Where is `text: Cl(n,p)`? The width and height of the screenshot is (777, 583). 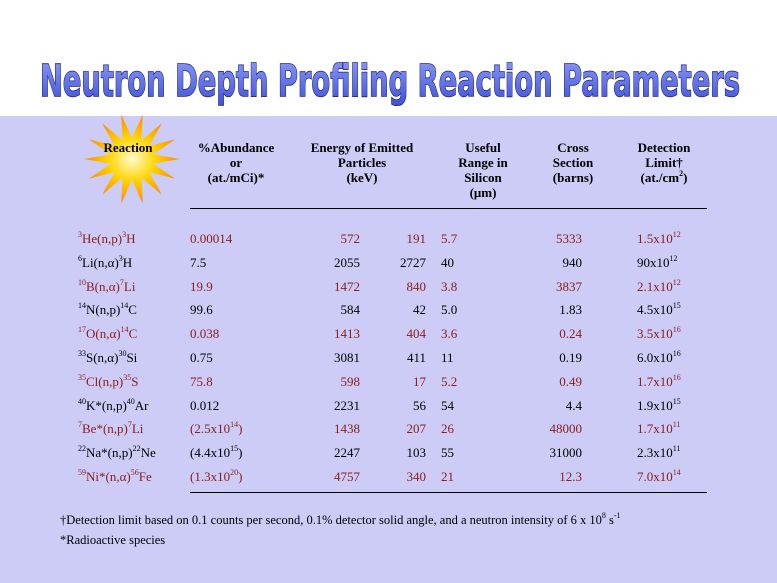
text: Cl(n,p) is located at coordinates (105, 381).